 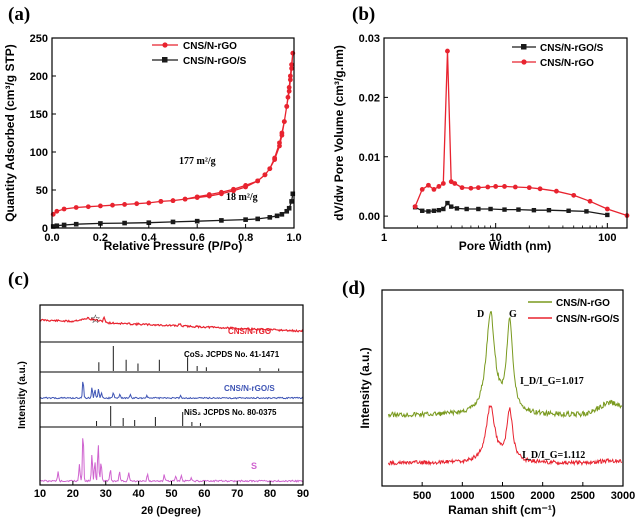 I want to click on x-tick-label: 2000, so click(x=542, y=496).